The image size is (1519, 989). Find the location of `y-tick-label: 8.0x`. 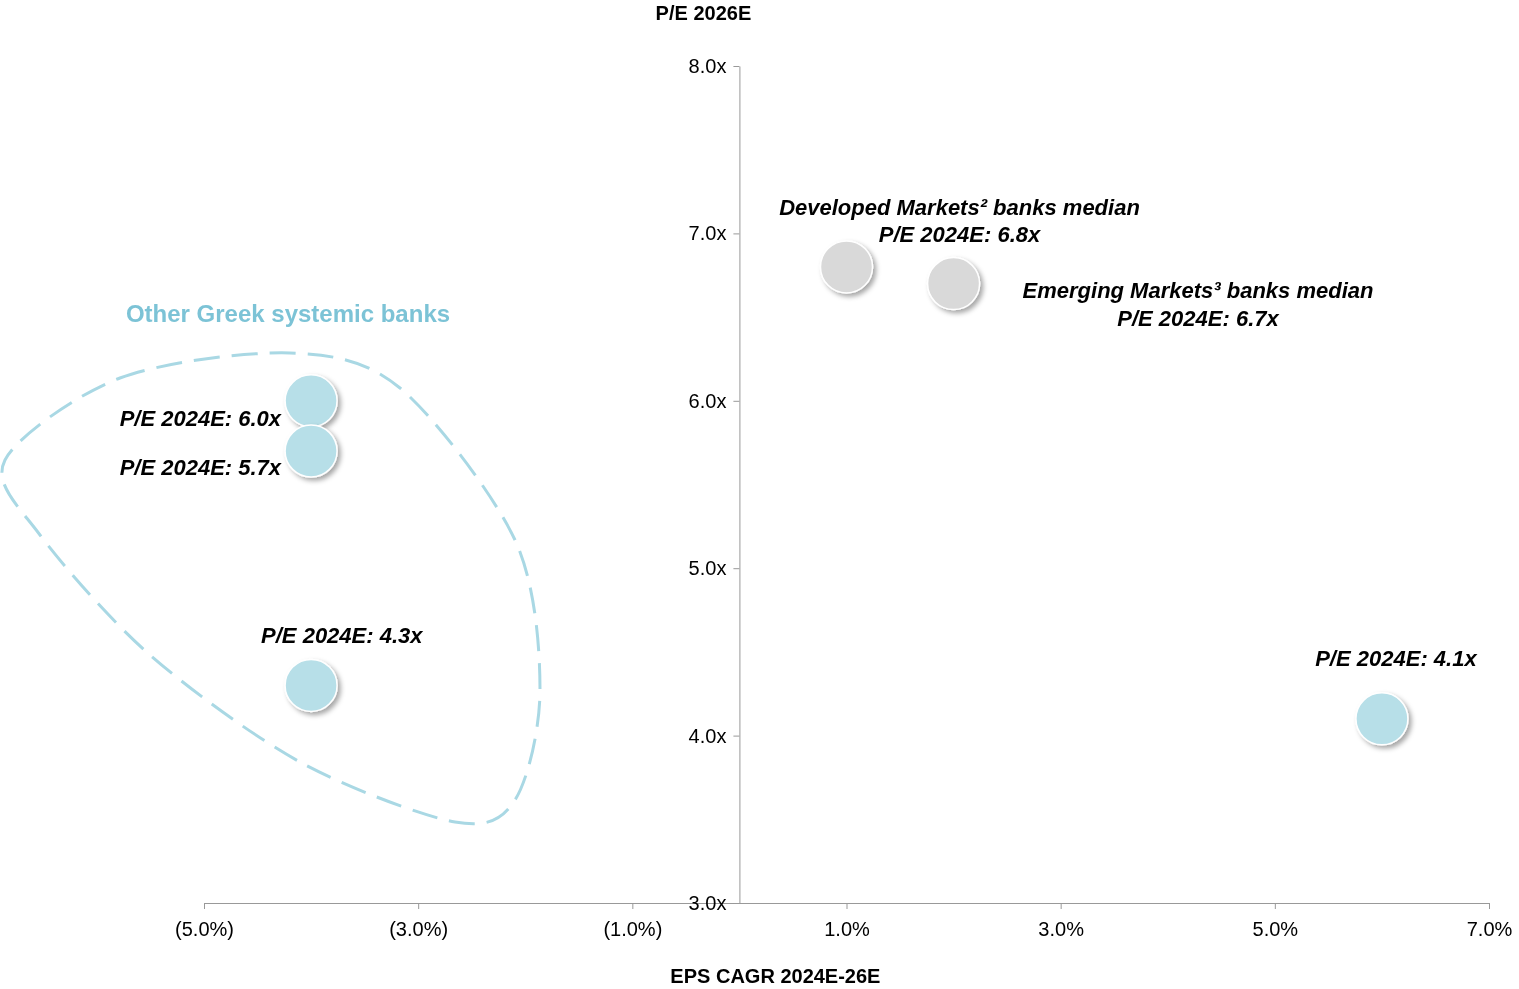

y-tick-label: 8.0x is located at coordinates (707, 65).